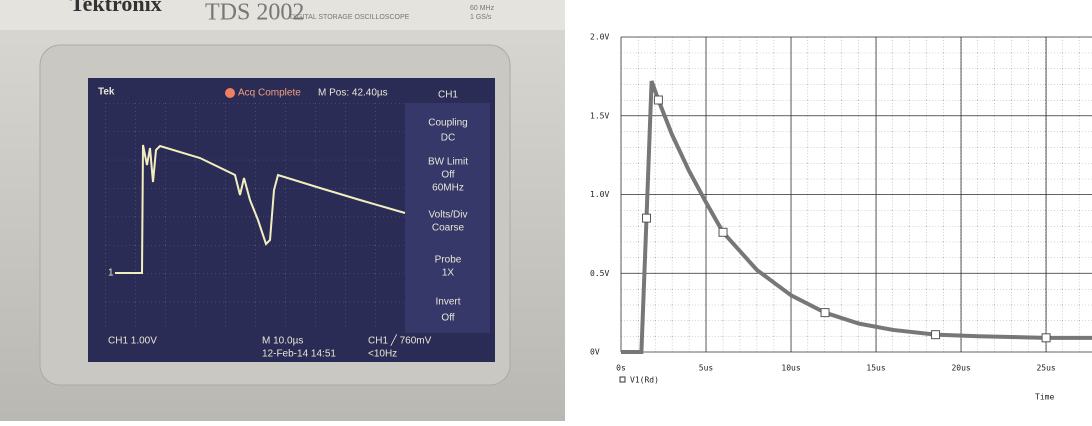  Describe the element at coordinates (111, 273) in the screenshot. I see `channel-marker: 1` at that location.